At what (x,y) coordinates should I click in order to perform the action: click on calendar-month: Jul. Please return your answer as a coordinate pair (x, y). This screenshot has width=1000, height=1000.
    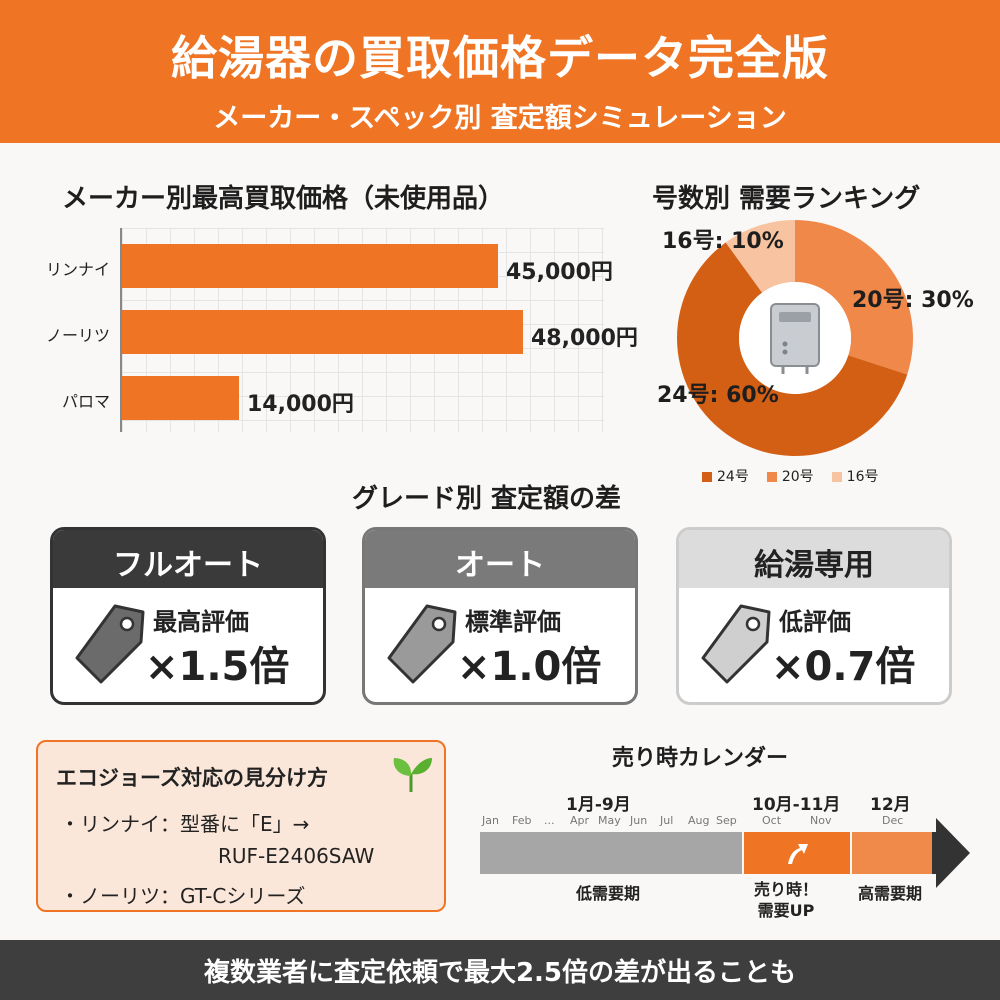
    Looking at the image, I should click on (667, 820).